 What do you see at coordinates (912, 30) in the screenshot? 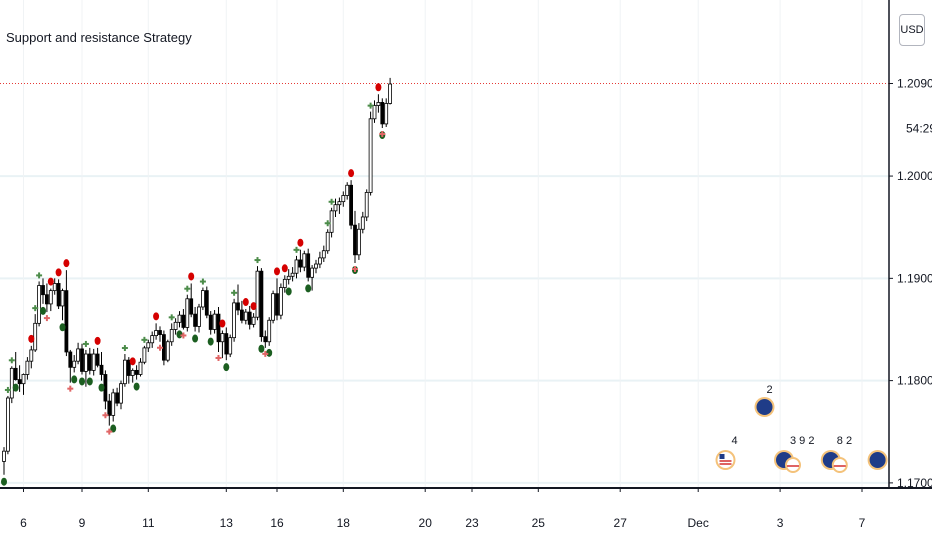
I see `currency-button: USD` at bounding box center [912, 30].